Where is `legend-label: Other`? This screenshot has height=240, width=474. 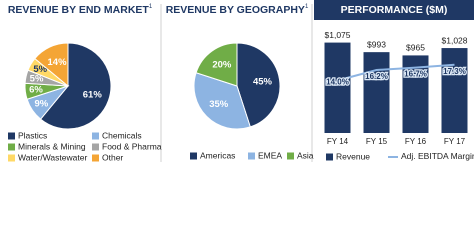 legend-label: Other is located at coordinates (112, 157).